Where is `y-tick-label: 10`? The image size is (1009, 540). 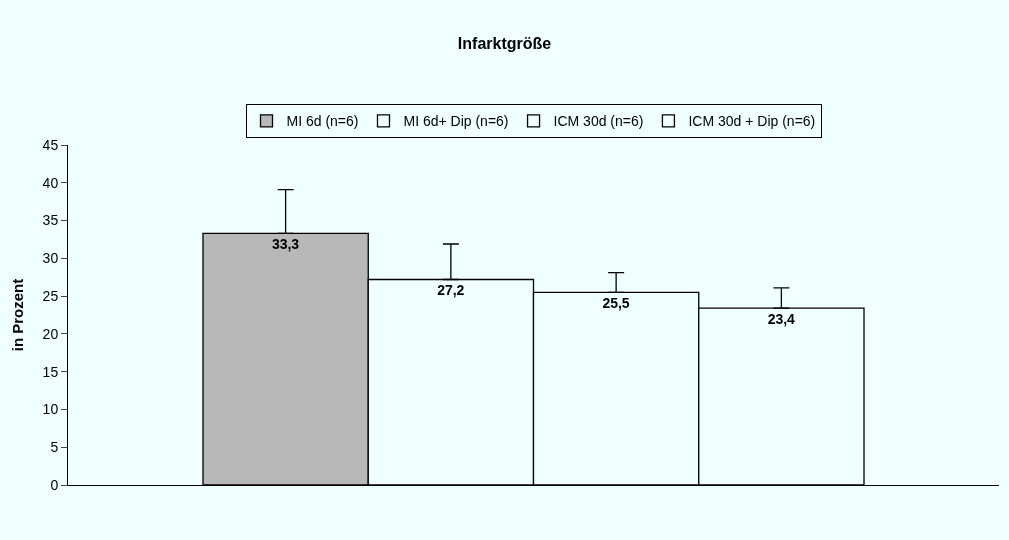 y-tick-label: 10 is located at coordinates (50, 409).